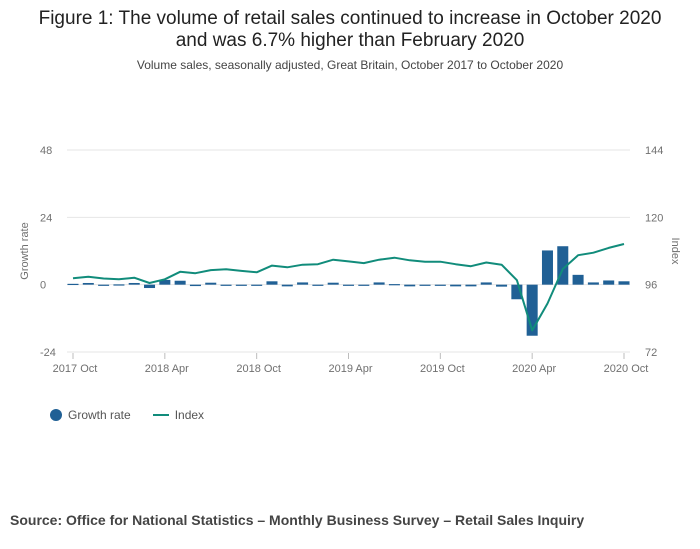  What do you see at coordinates (258, 369) in the screenshot?
I see `x-tick-label: 2018 Oct` at bounding box center [258, 369].